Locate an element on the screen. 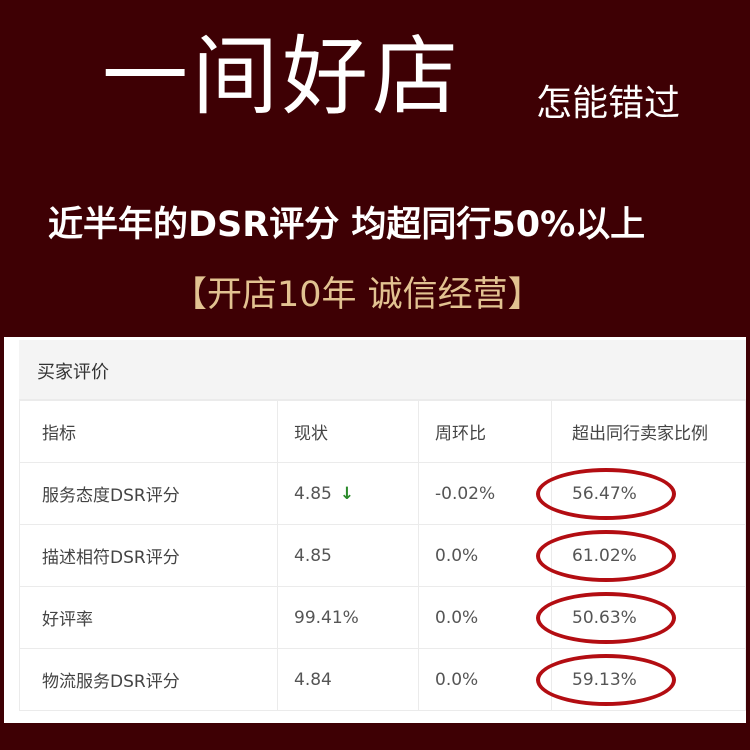 The width and height of the screenshot is (750, 750). arrow-down-icon: ↓ is located at coordinates (347, 493).